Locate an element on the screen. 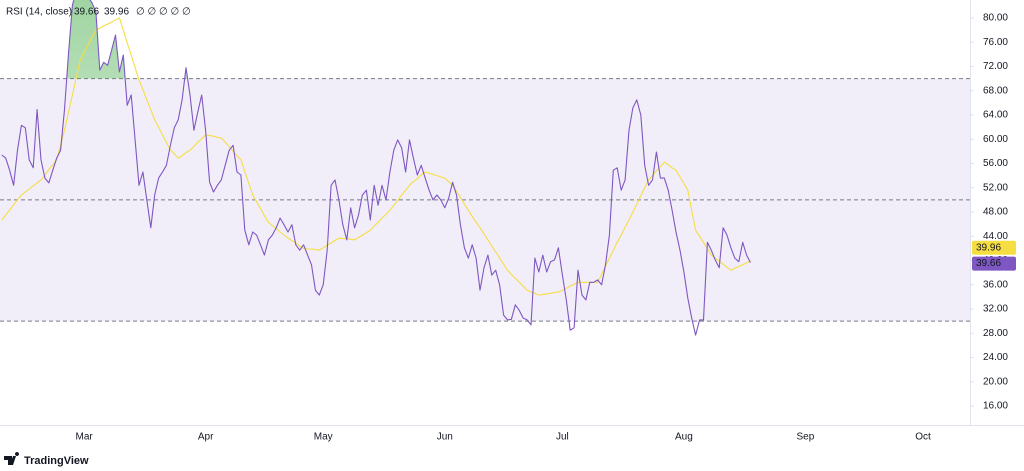  header-symbols: ∅ ∅ ∅ ∅ ∅ is located at coordinates (163, 12).